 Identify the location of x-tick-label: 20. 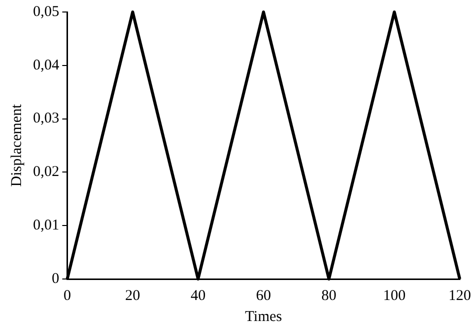
(132, 296).